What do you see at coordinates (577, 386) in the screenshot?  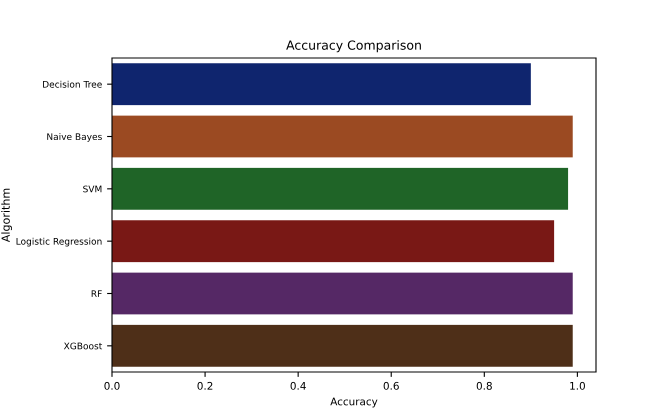 I see `x-tick-label: 1.0` at bounding box center [577, 386].